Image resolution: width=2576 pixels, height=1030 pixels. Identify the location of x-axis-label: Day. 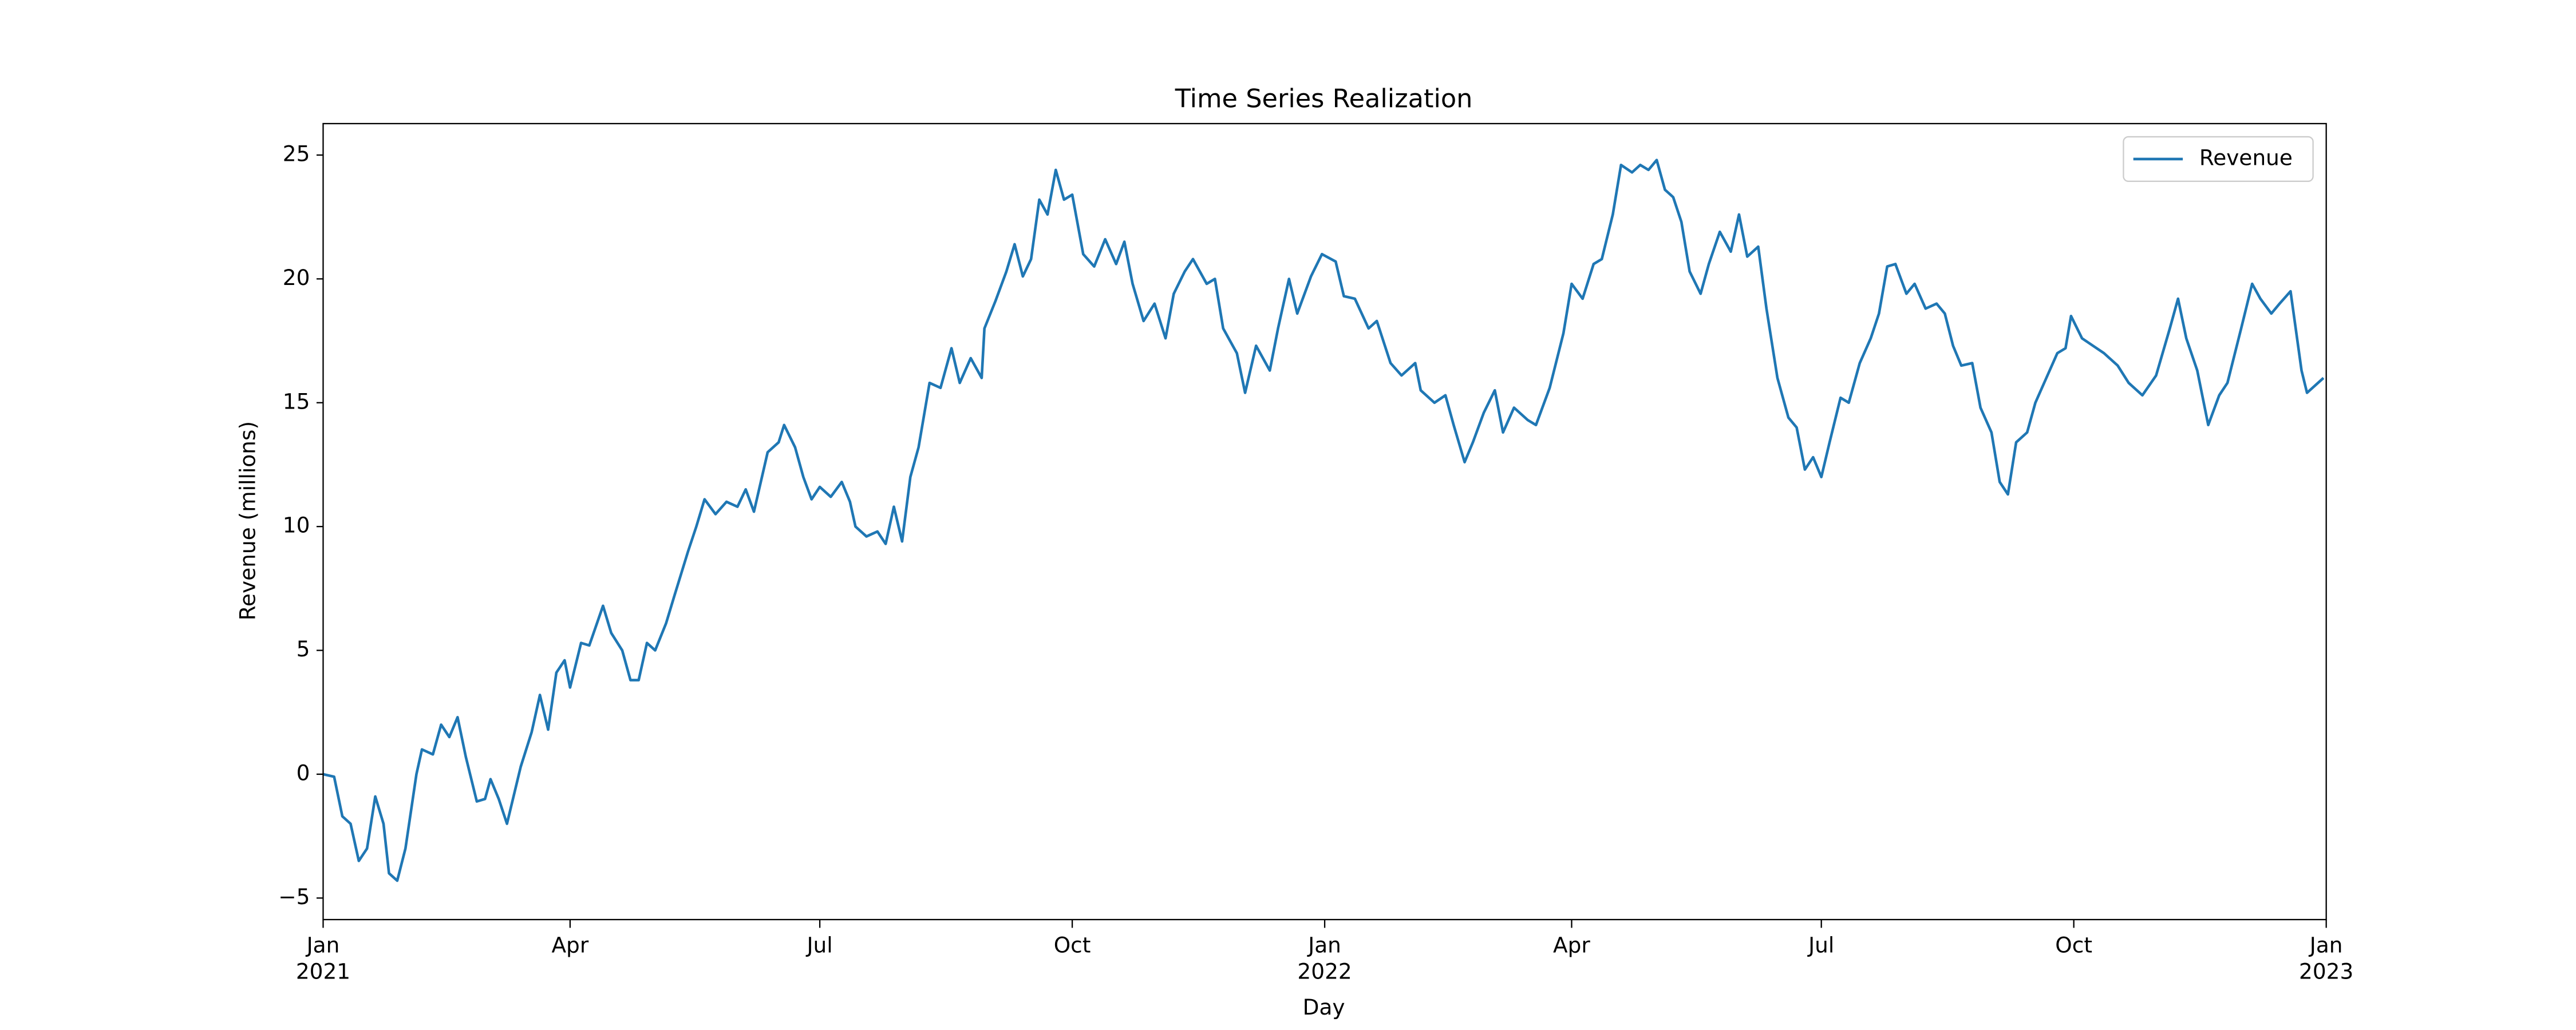
(1324, 1007).